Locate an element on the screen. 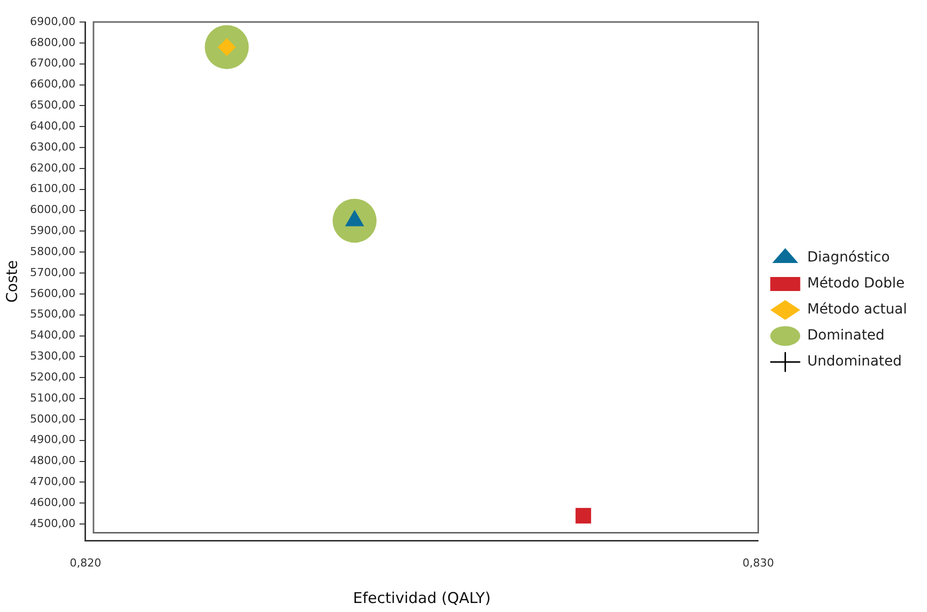  legend-label: Undominated is located at coordinates (854, 362).